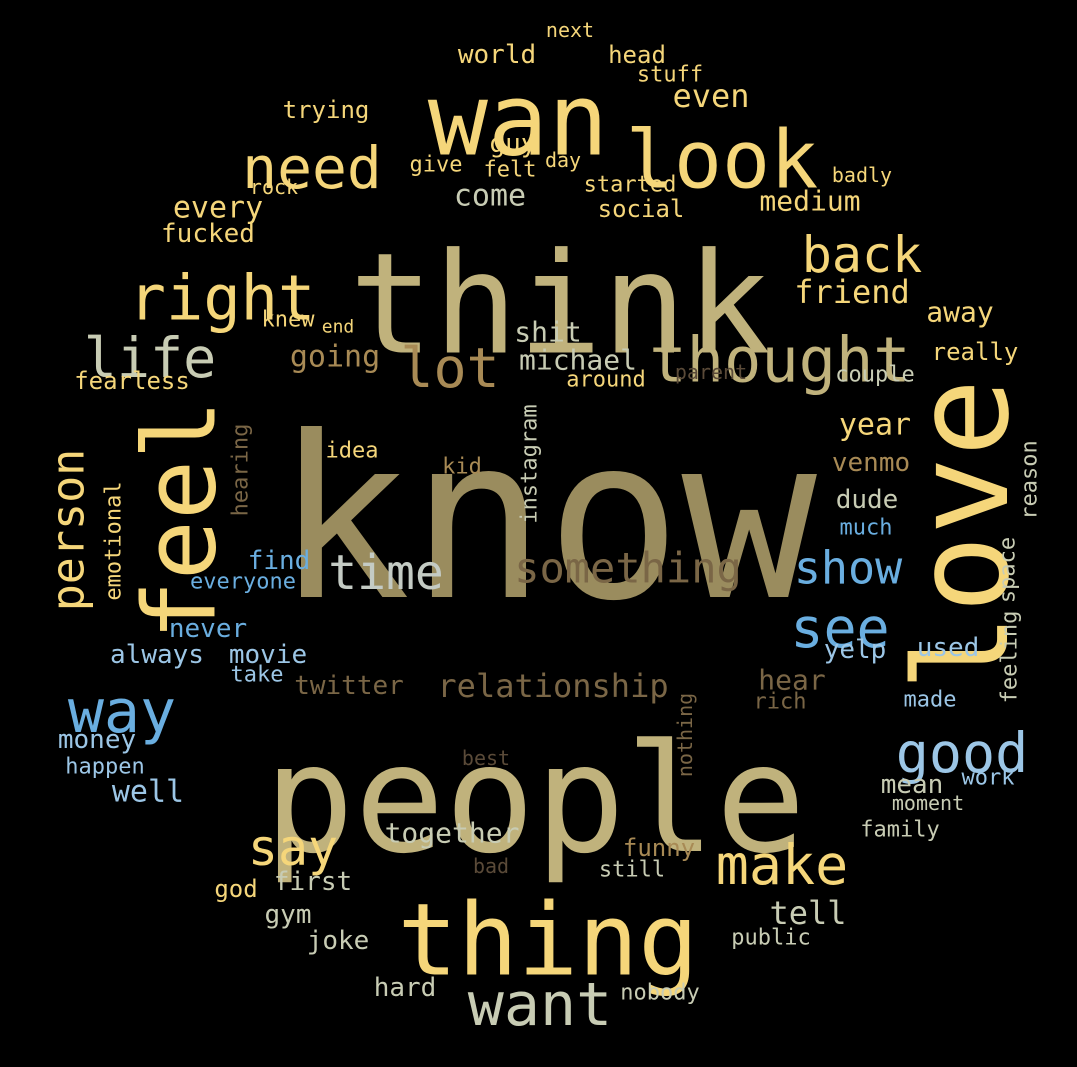  What do you see at coordinates (1008, 570) in the screenshot?
I see `word-space: space` at bounding box center [1008, 570].